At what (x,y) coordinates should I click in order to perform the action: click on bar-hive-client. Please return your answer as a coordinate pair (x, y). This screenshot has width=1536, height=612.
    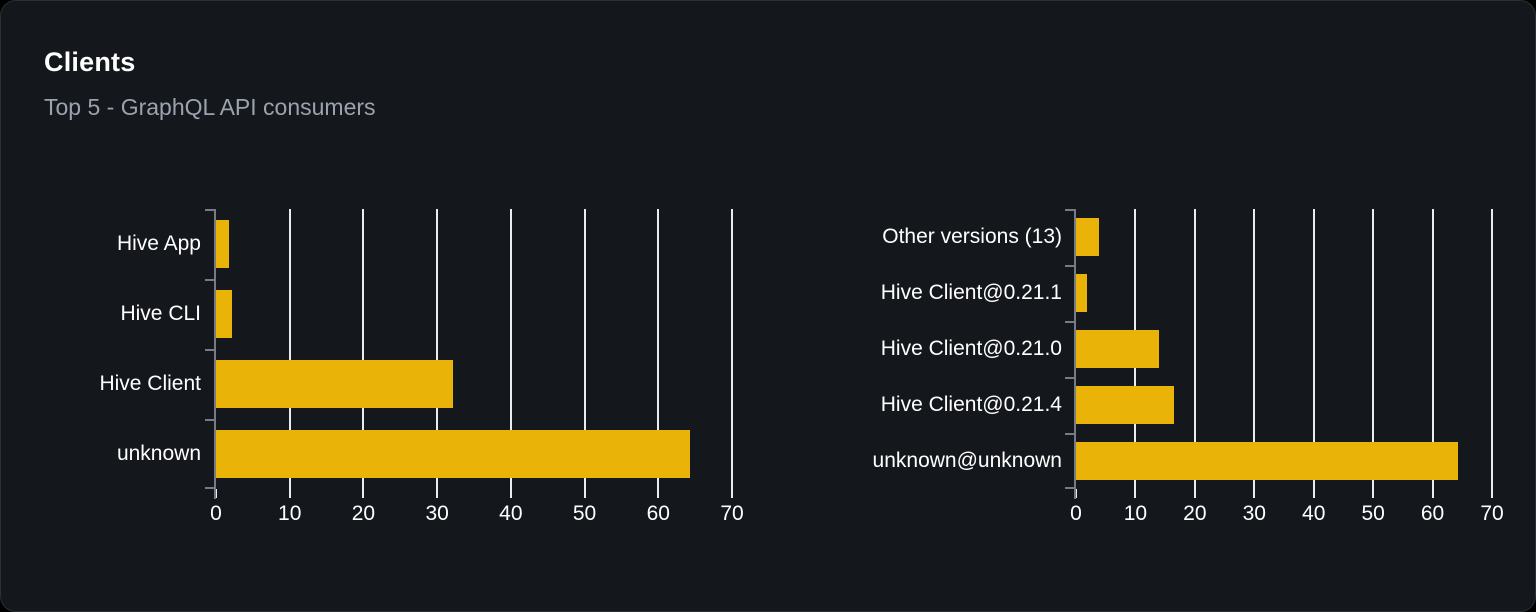
    Looking at the image, I should click on (335, 384).